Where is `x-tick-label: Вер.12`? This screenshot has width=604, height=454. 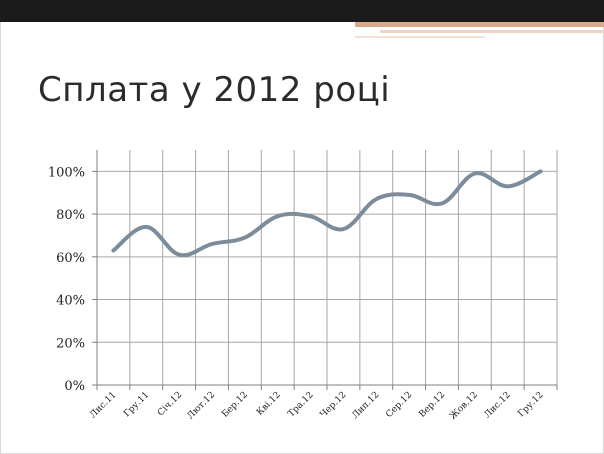
x-tick-label: Вер.12 is located at coordinates (432, 405).